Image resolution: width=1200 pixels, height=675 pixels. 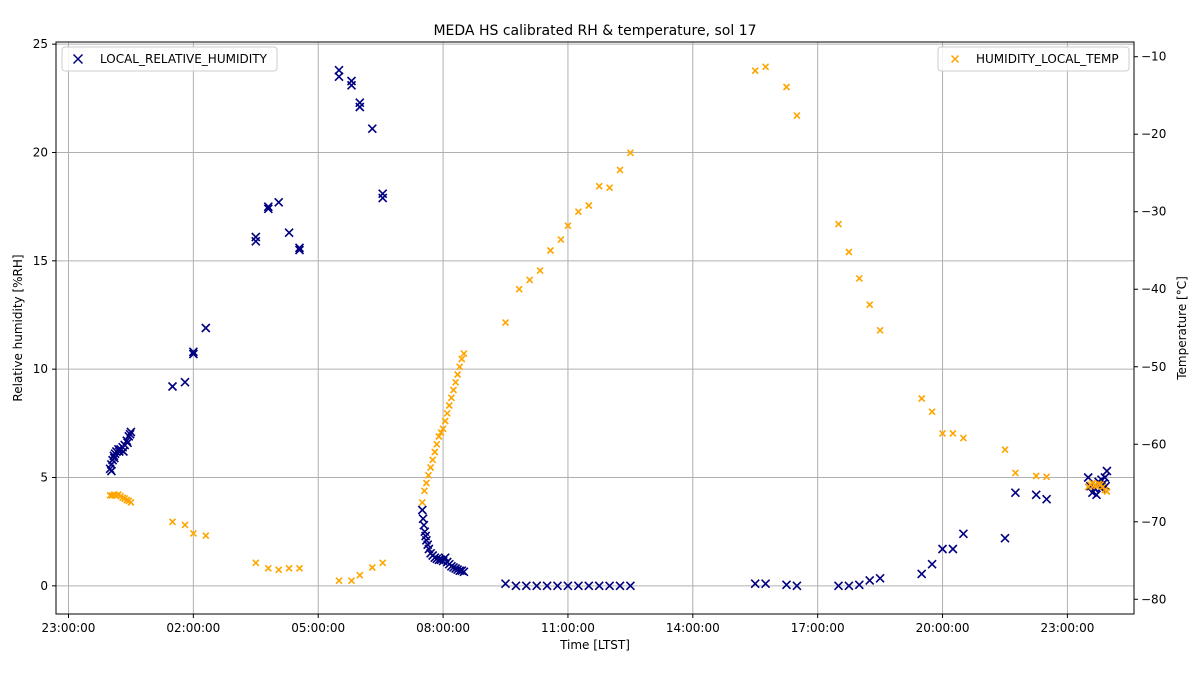 What do you see at coordinates (1153, 212) in the screenshot?
I see `y2-tick-label: −30` at bounding box center [1153, 212].